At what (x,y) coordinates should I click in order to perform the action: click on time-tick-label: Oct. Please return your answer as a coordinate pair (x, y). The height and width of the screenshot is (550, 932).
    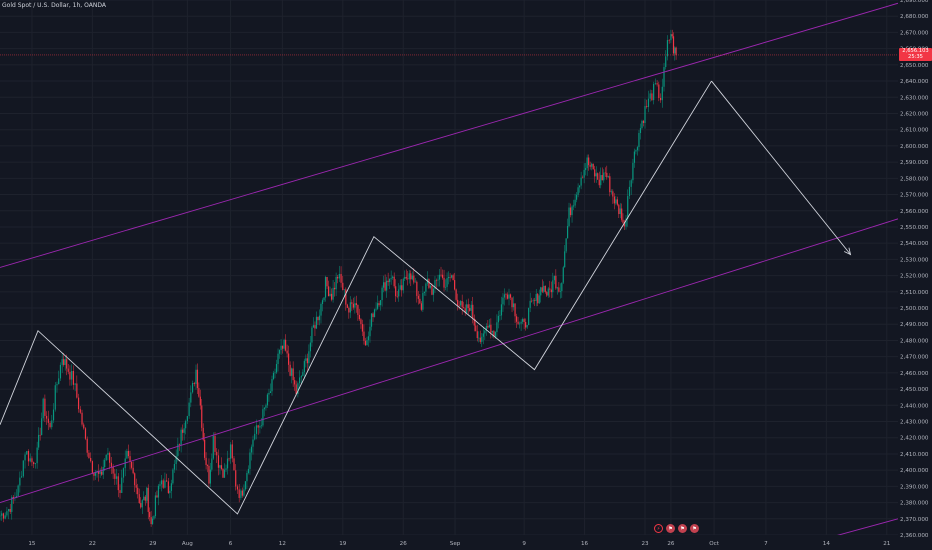
    Looking at the image, I should click on (714, 544).